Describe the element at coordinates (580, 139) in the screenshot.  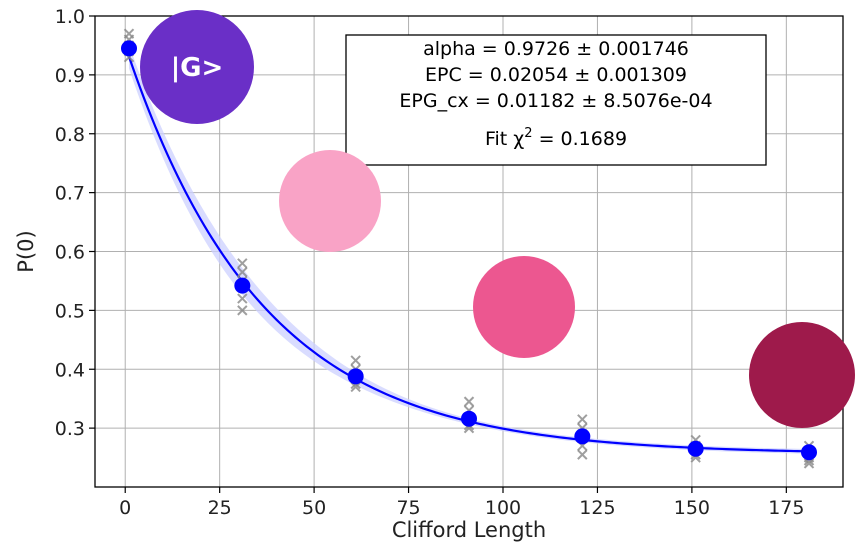
I see `annotation-chi2-value: = 0.1689` at that location.